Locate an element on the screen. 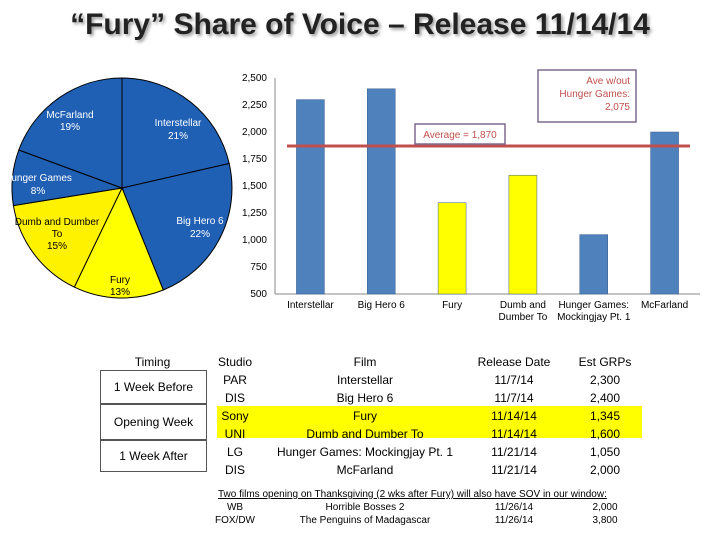 This screenshot has height=540, width=720. table-cell-film: Interstellar is located at coordinates (365, 380).